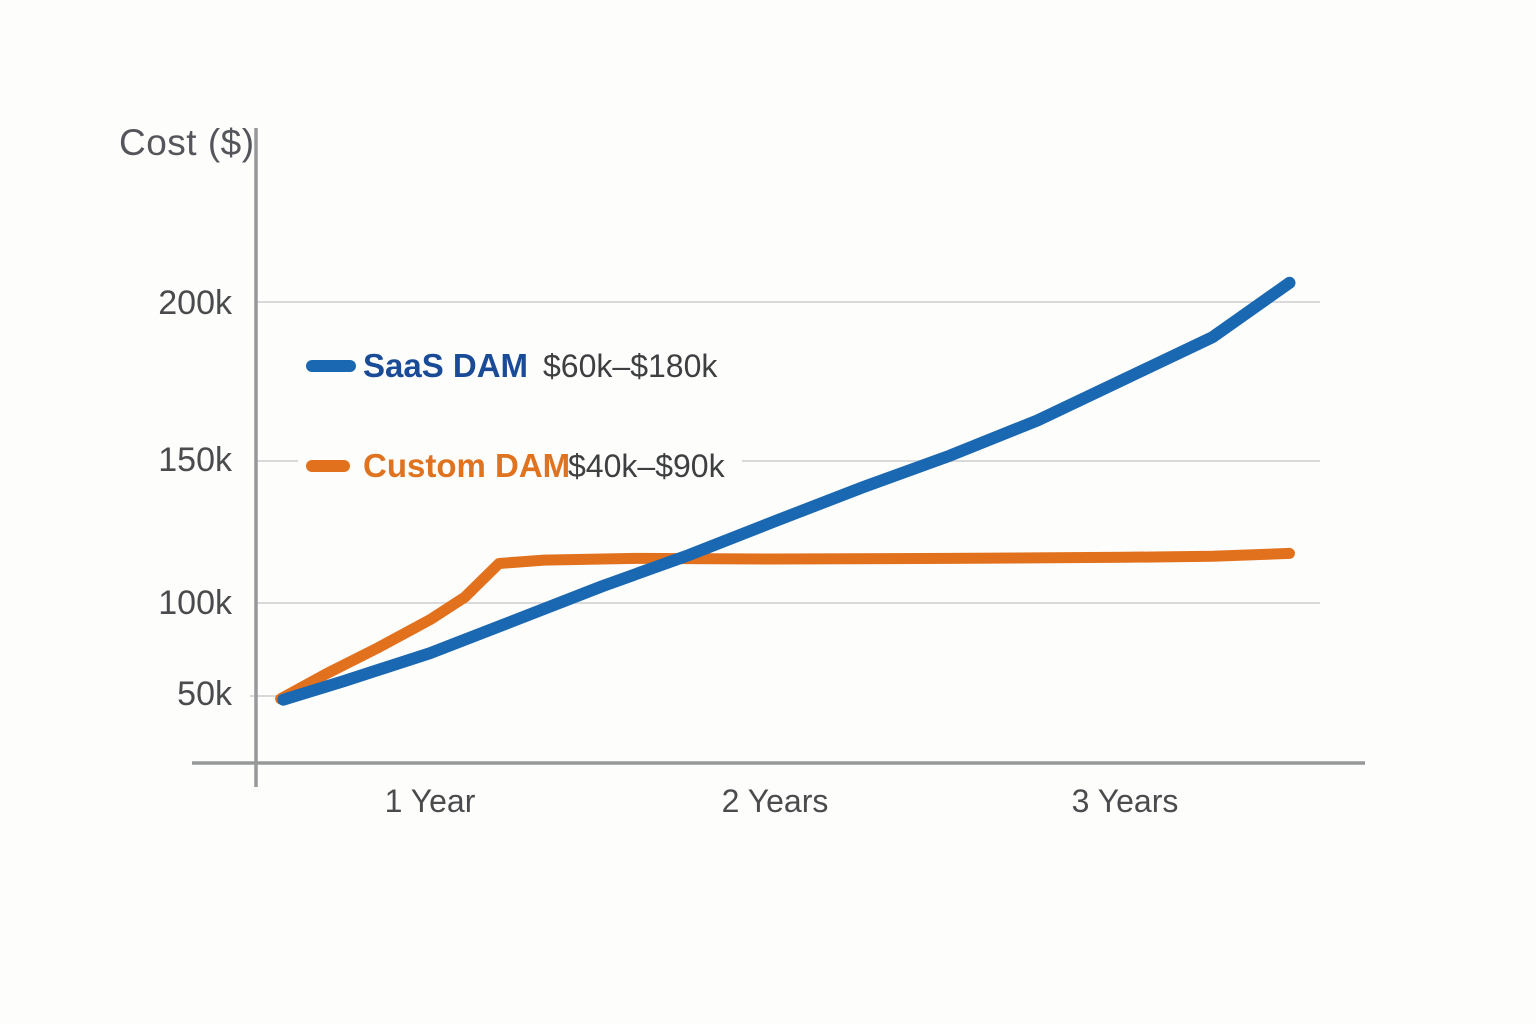 This screenshot has width=1536, height=1024. I want to click on saas-dam-label: SaaS DAM, so click(446, 365).